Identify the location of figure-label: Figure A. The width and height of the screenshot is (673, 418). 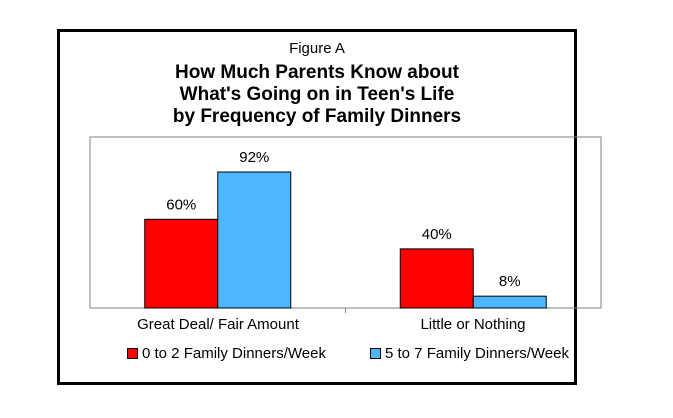
(317, 48).